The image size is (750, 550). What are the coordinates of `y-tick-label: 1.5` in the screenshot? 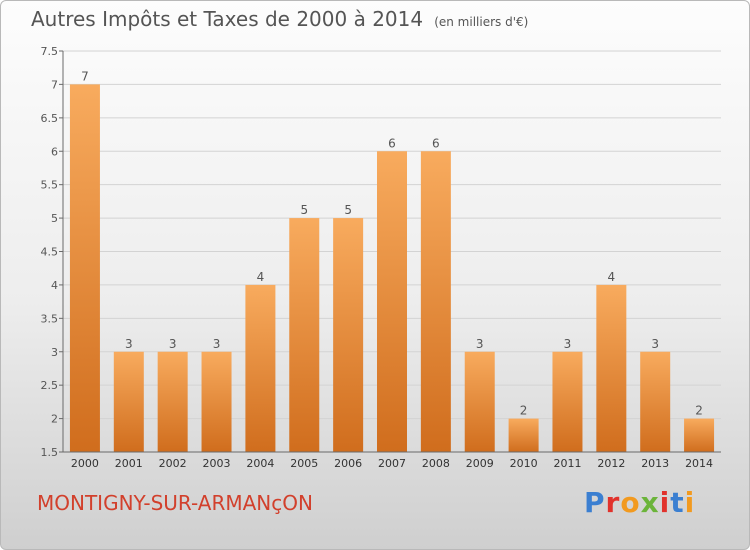 It's located at (50, 452).